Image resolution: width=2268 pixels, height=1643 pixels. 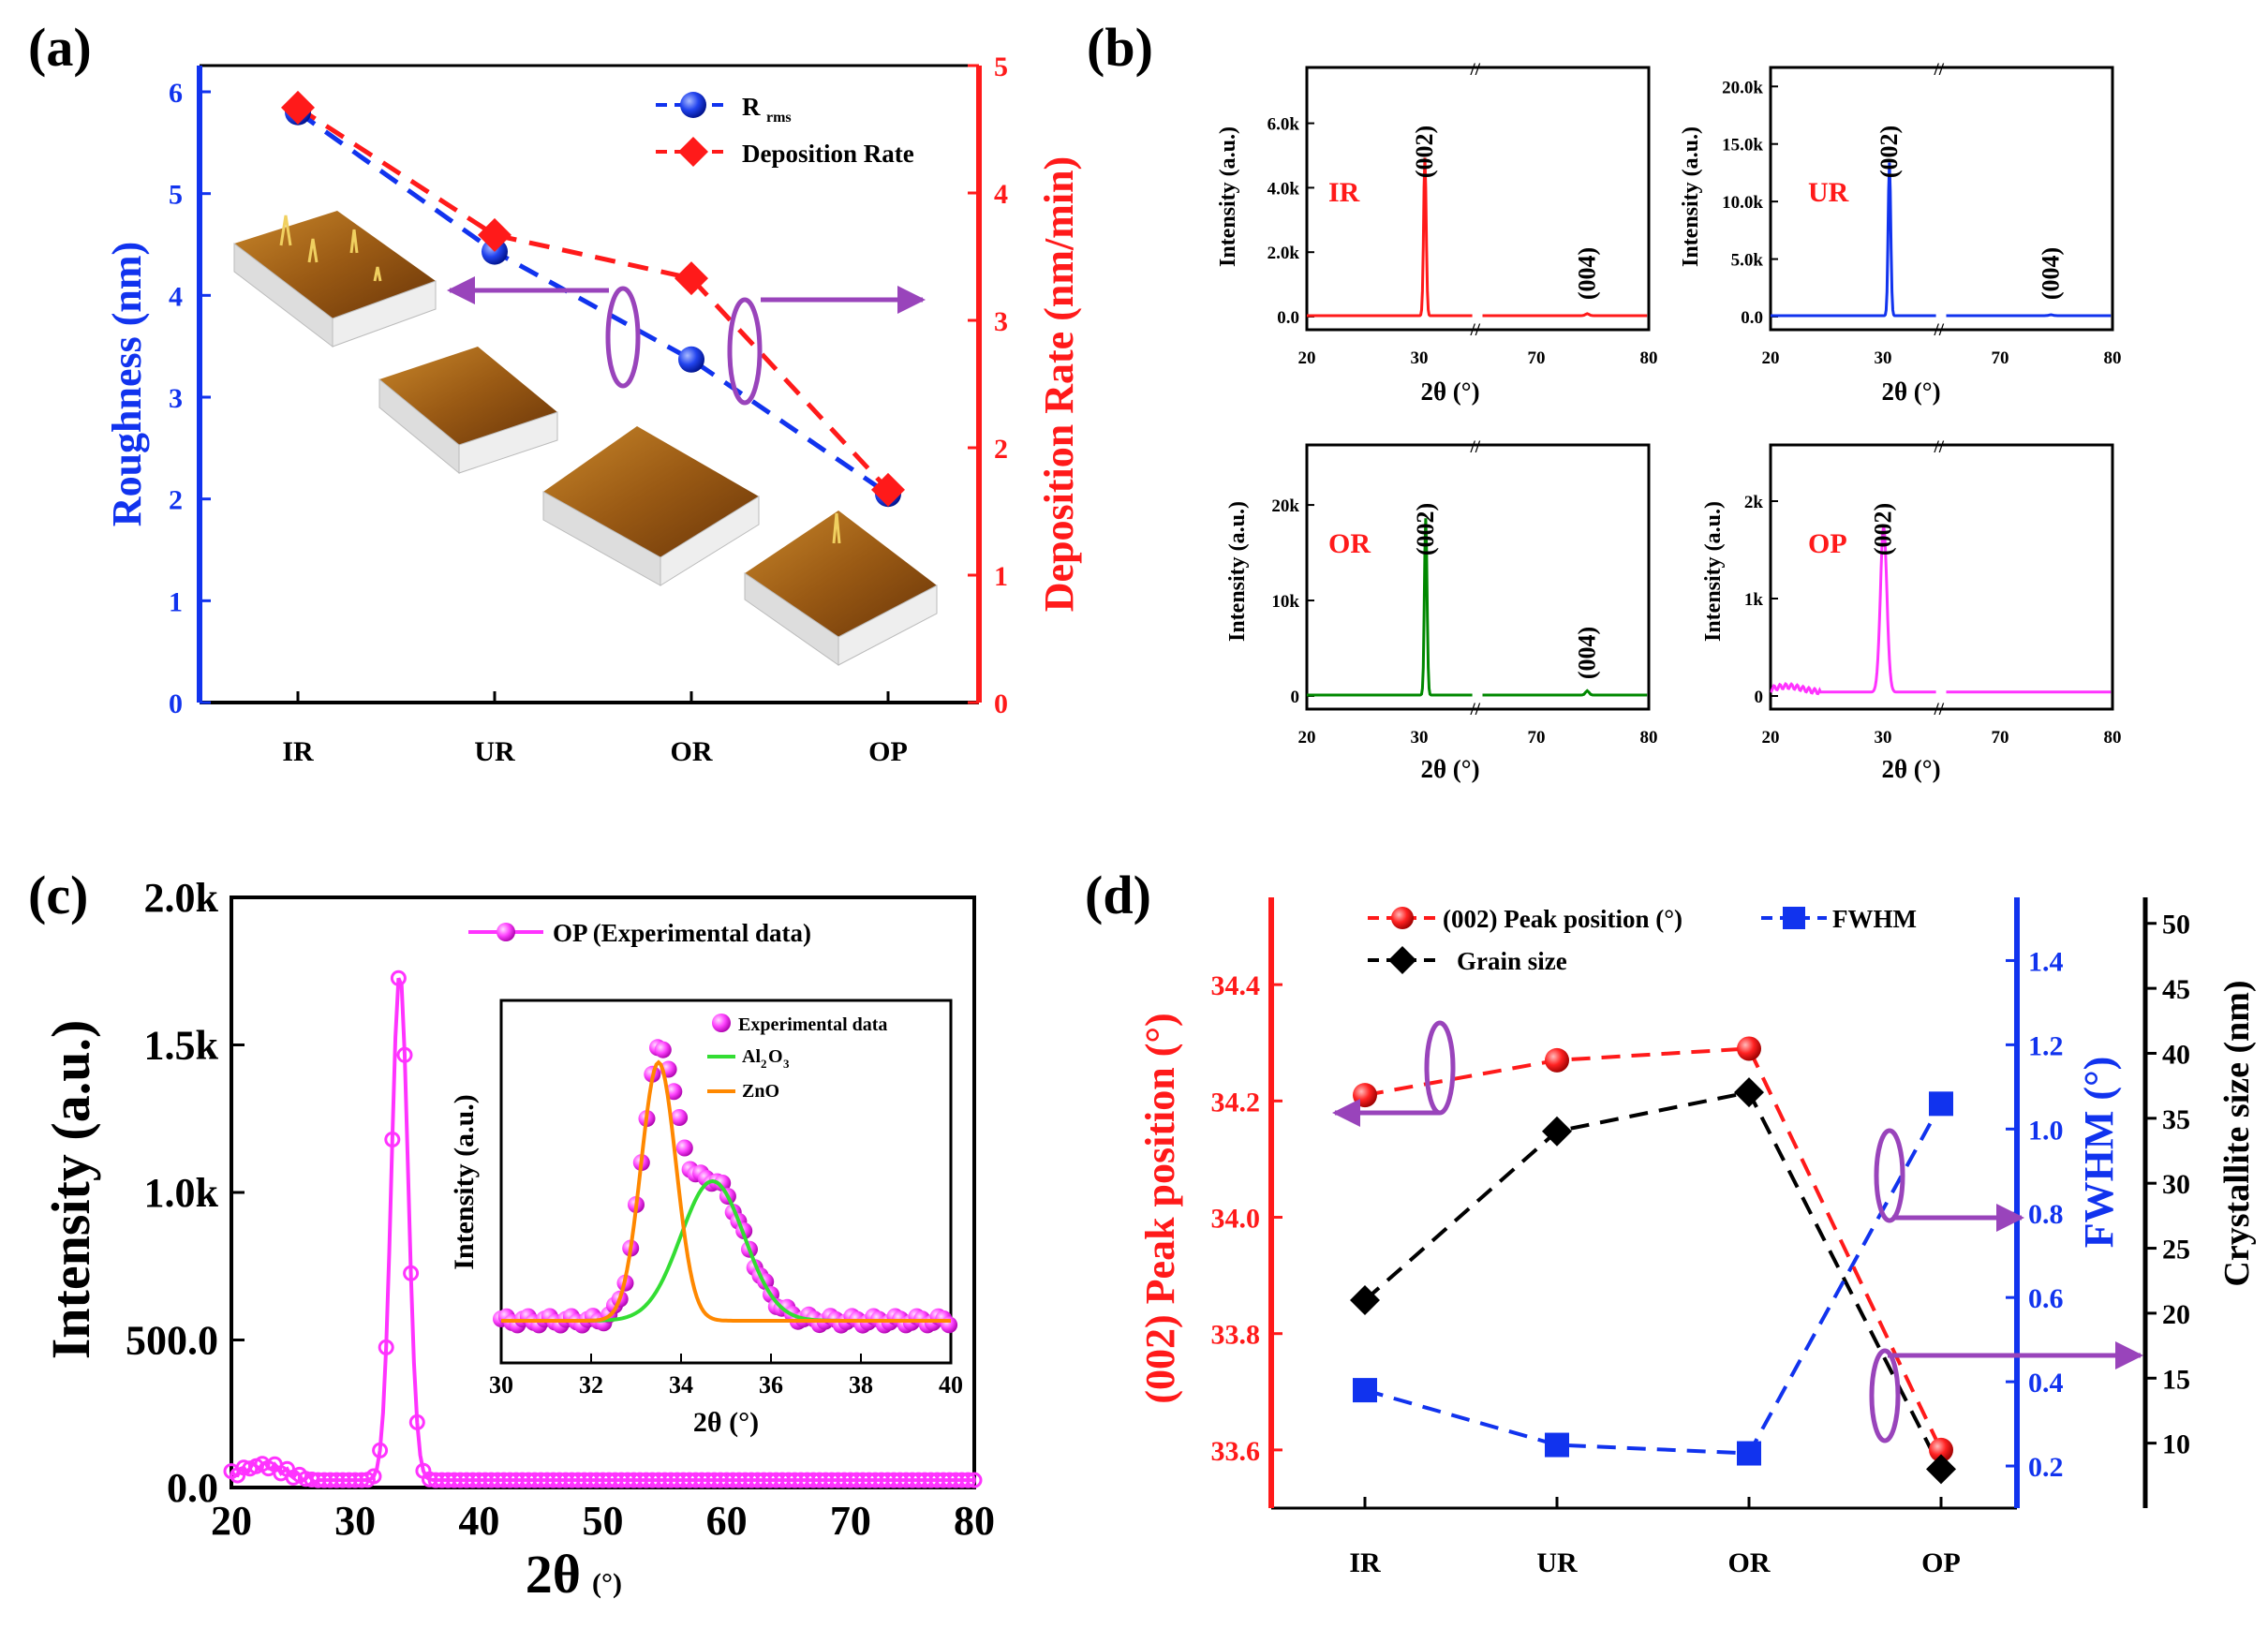 What do you see at coordinates (726, 1191) in the screenshot?
I see `c-inset-zno-curve` at bounding box center [726, 1191].